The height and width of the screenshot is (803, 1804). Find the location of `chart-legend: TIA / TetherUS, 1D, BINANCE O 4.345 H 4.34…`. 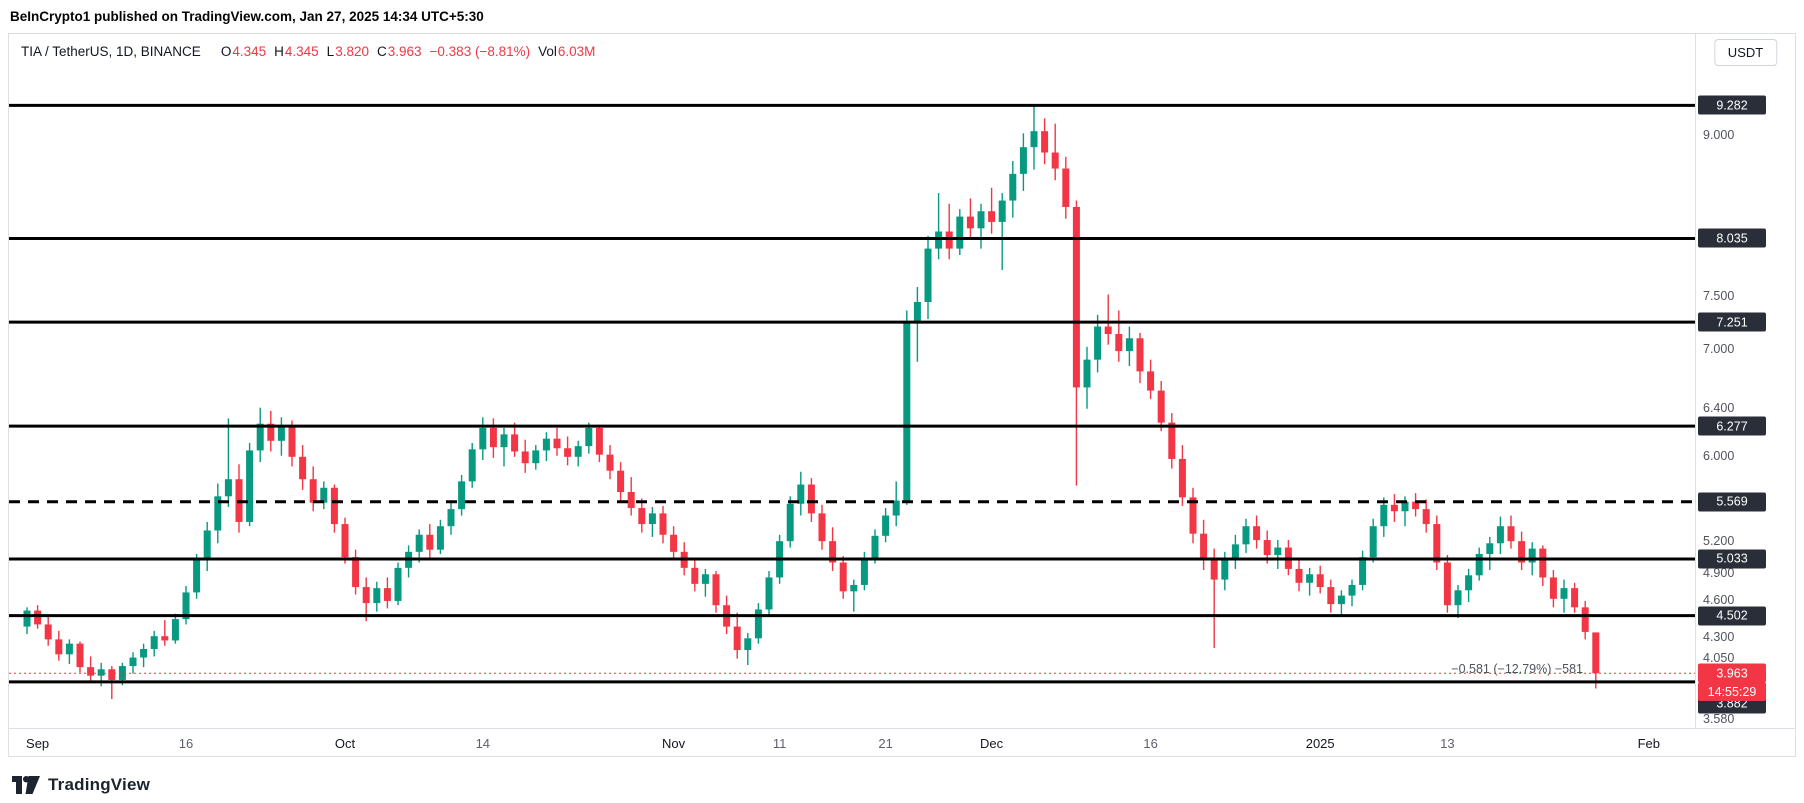

chart-legend: TIA / TetherUS, 1D, BINANCE O 4.345 H 4.34… is located at coordinates (308, 51).